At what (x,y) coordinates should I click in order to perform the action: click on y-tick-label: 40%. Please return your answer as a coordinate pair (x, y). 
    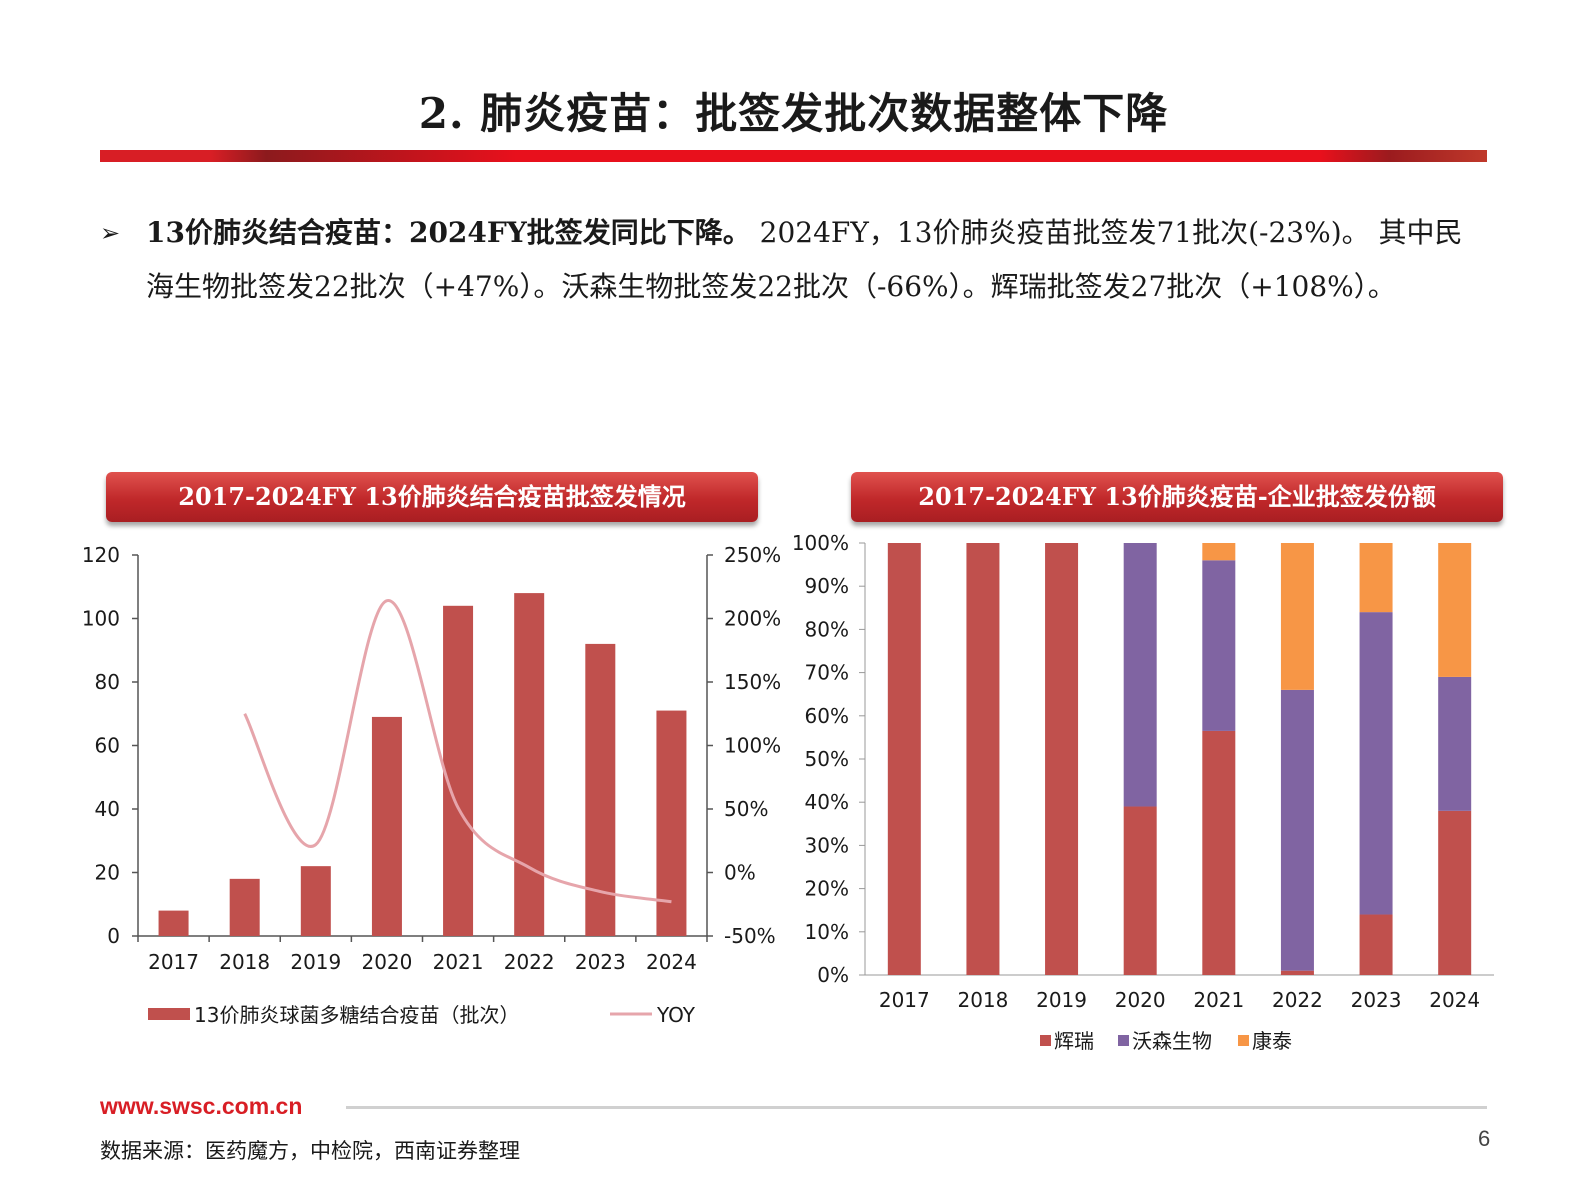
    Looking at the image, I should click on (827, 802).